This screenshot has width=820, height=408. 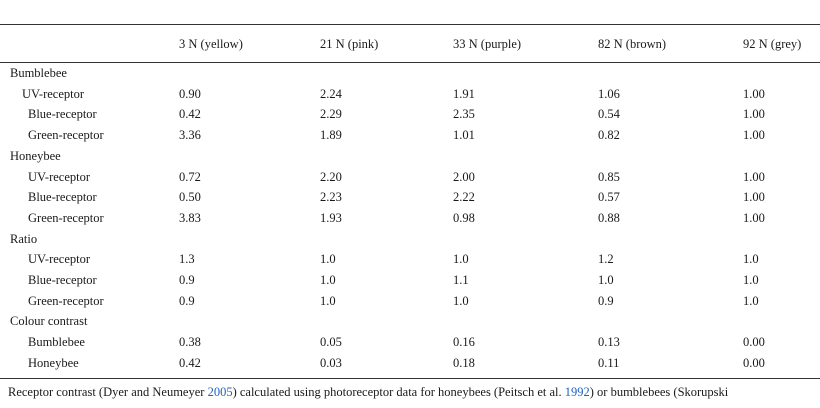 What do you see at coordinates (609, 197) in the screenshot?
I see `table-cell: 0.57` at bounding box center [609, 197].